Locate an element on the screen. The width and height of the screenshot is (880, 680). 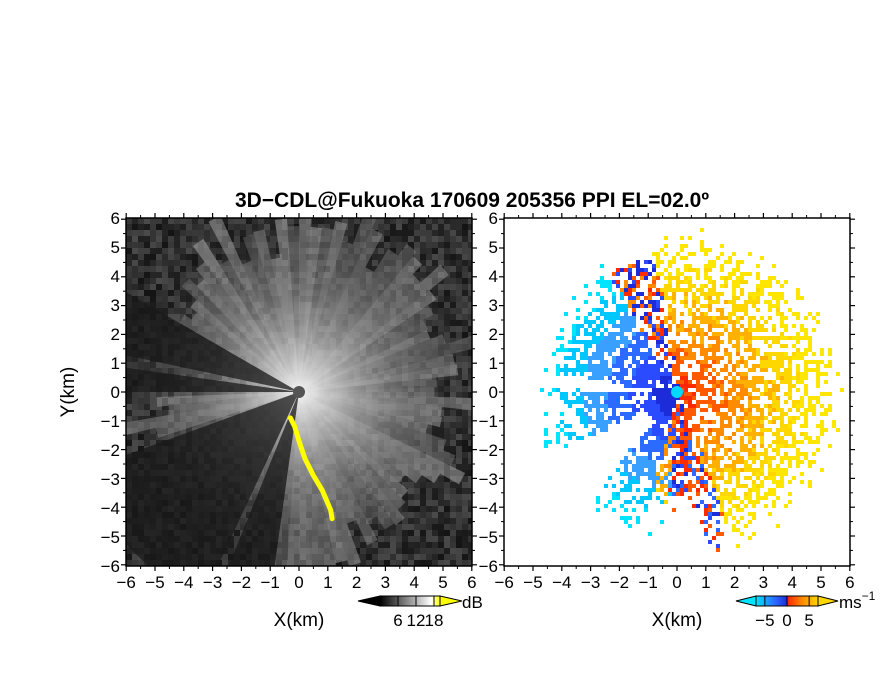
x-tick-label: 3 is located at coordinates (385, 582).